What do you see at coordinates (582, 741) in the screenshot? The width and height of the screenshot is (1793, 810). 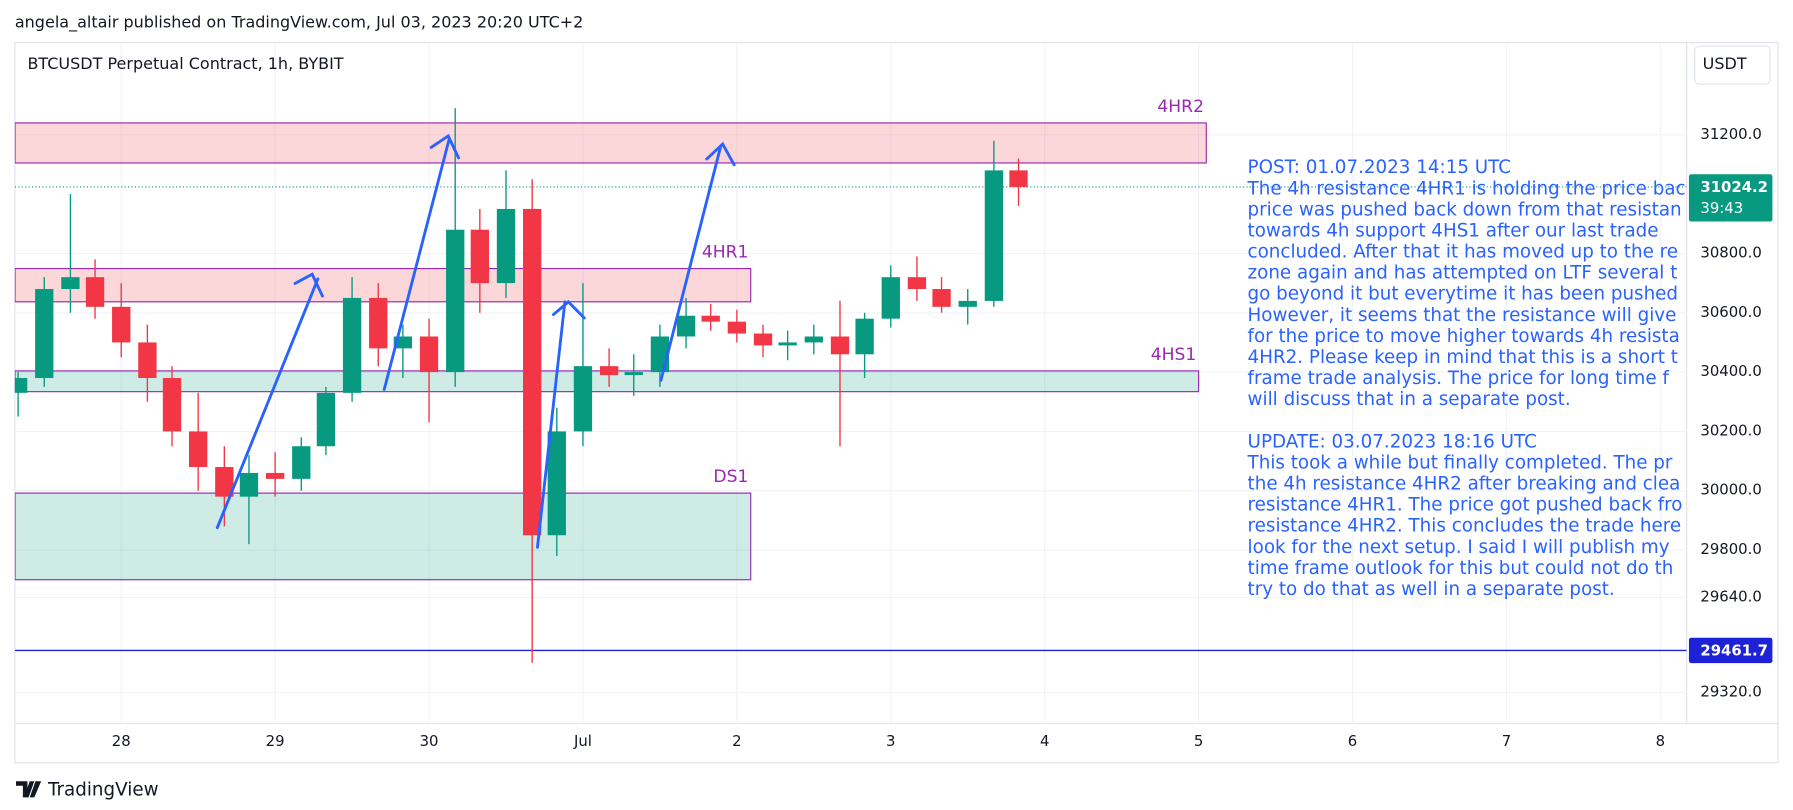 I see `x-tick-label: Jul` at bounding box center [582, 741].